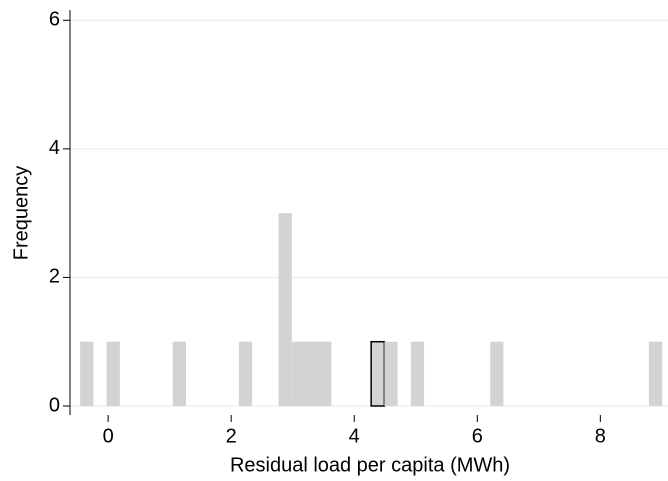  Describe the element at coordinates (108, 436) in the screenshot. I see `x-tick-label: 0` at that location.